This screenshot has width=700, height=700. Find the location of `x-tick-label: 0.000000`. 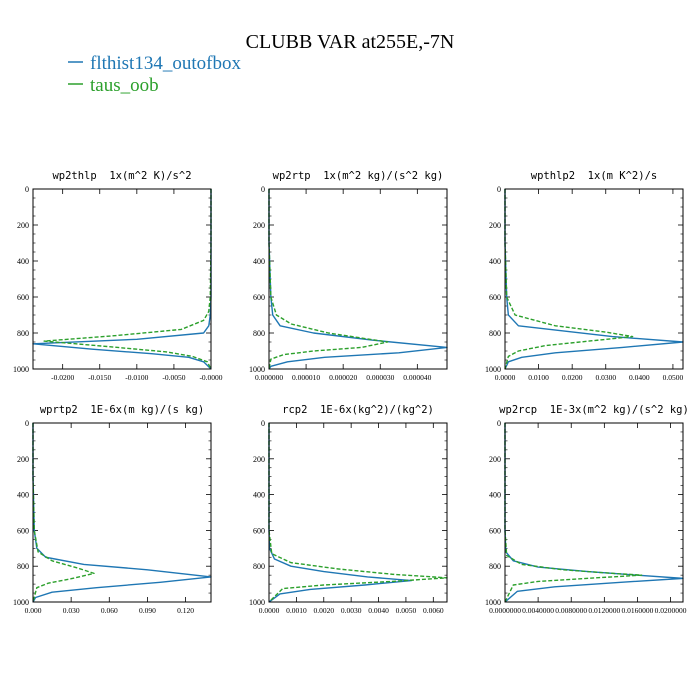

x-tick-label: 0.000000 is located at coordinates (269, 377).